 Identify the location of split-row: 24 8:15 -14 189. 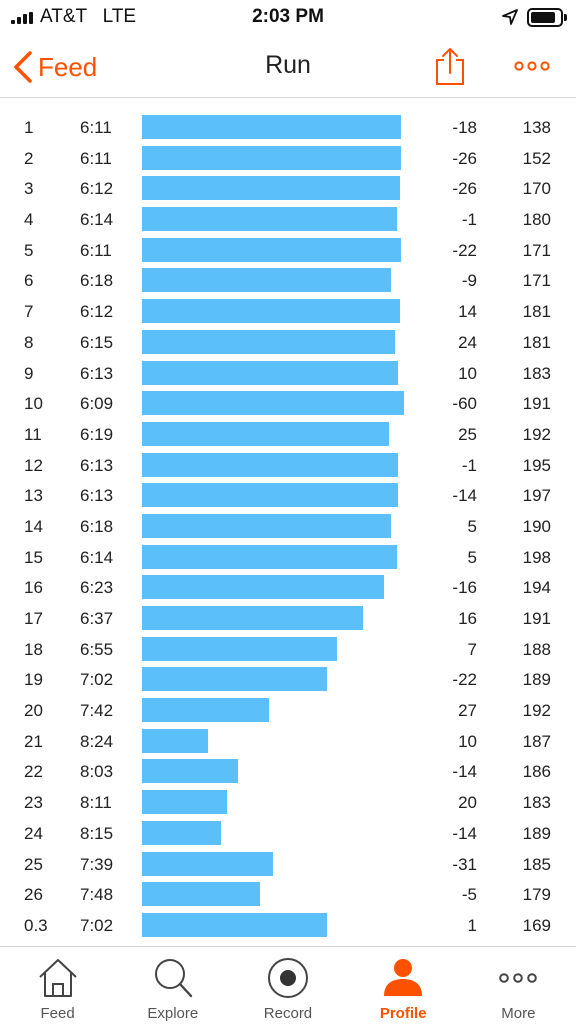
(288, 833).